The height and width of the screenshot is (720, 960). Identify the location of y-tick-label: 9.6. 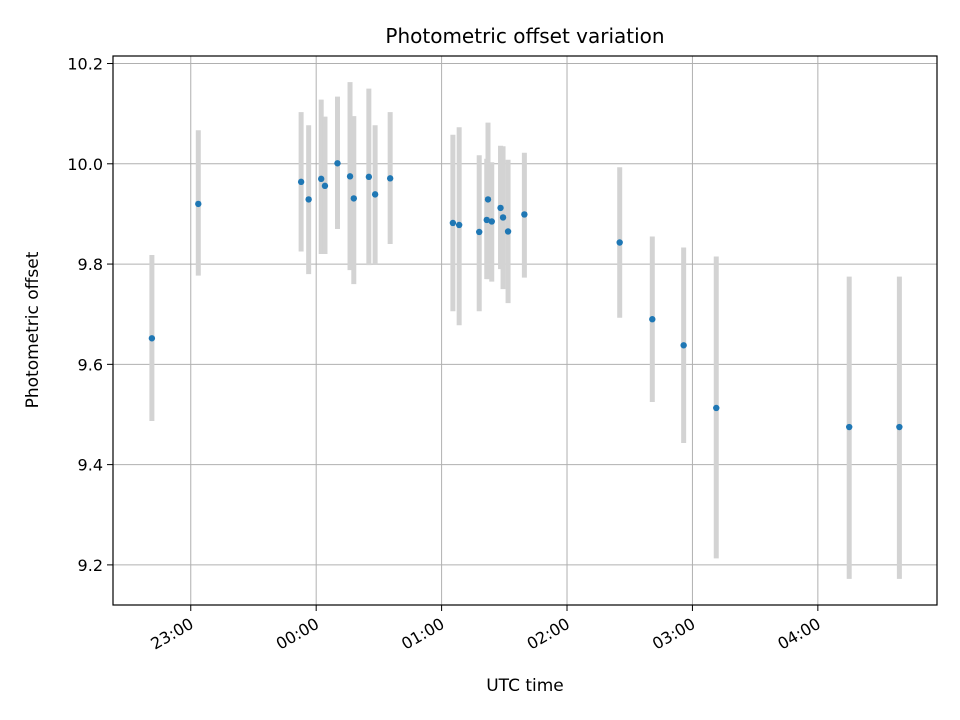
(90, 364).